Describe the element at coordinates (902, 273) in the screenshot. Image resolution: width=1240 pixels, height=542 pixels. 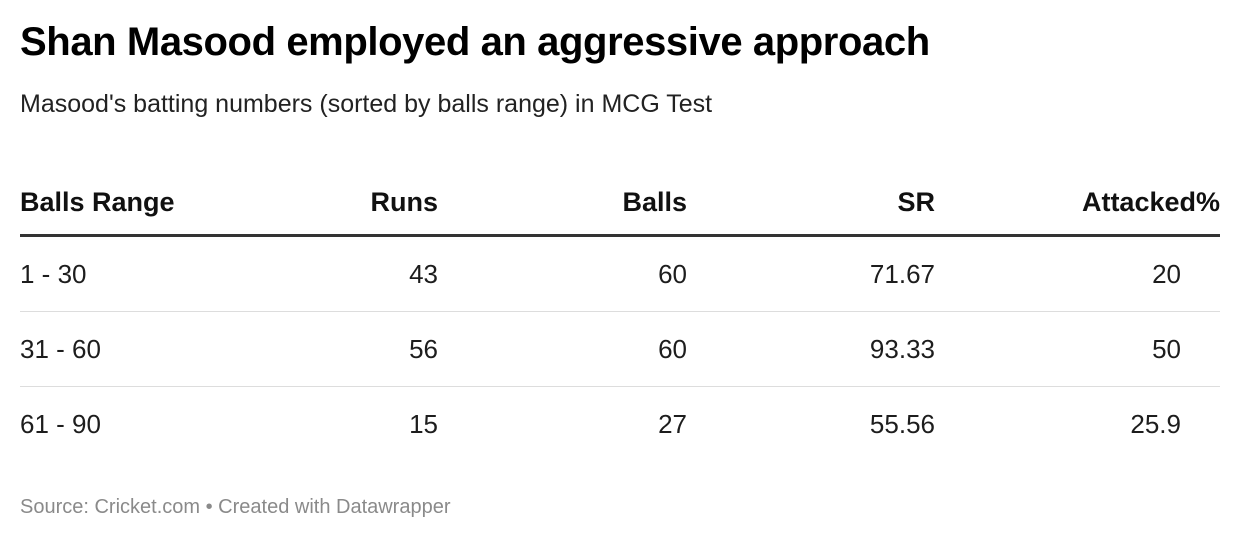
I see `table-cell-sr: 71.67` at that location.